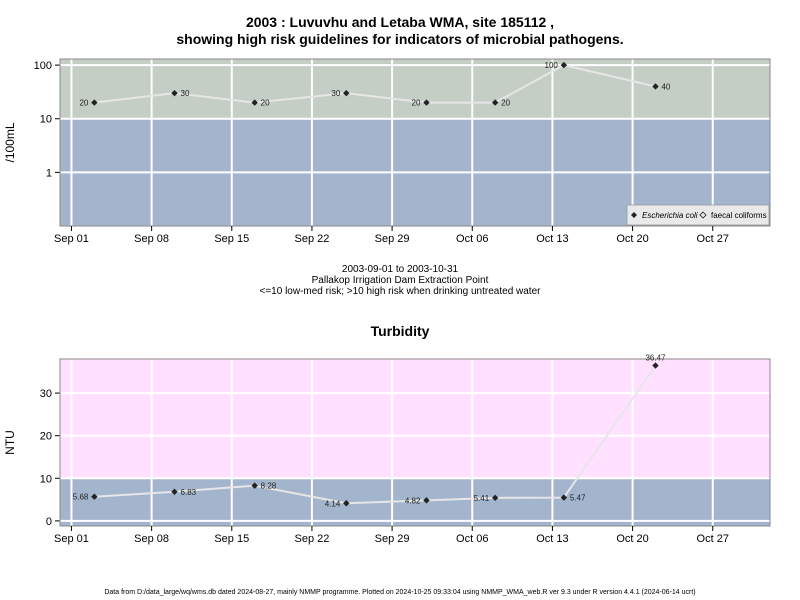 This screenshot has height=600, width=800. I want to click on legend-label-faecal: faecal coliforms, so click(739, 215).